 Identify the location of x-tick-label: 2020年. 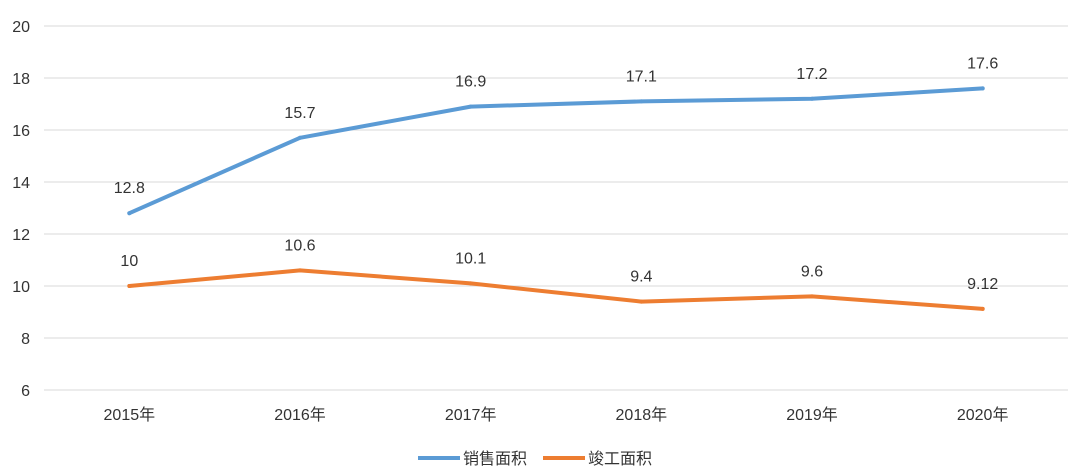
(983, 415).